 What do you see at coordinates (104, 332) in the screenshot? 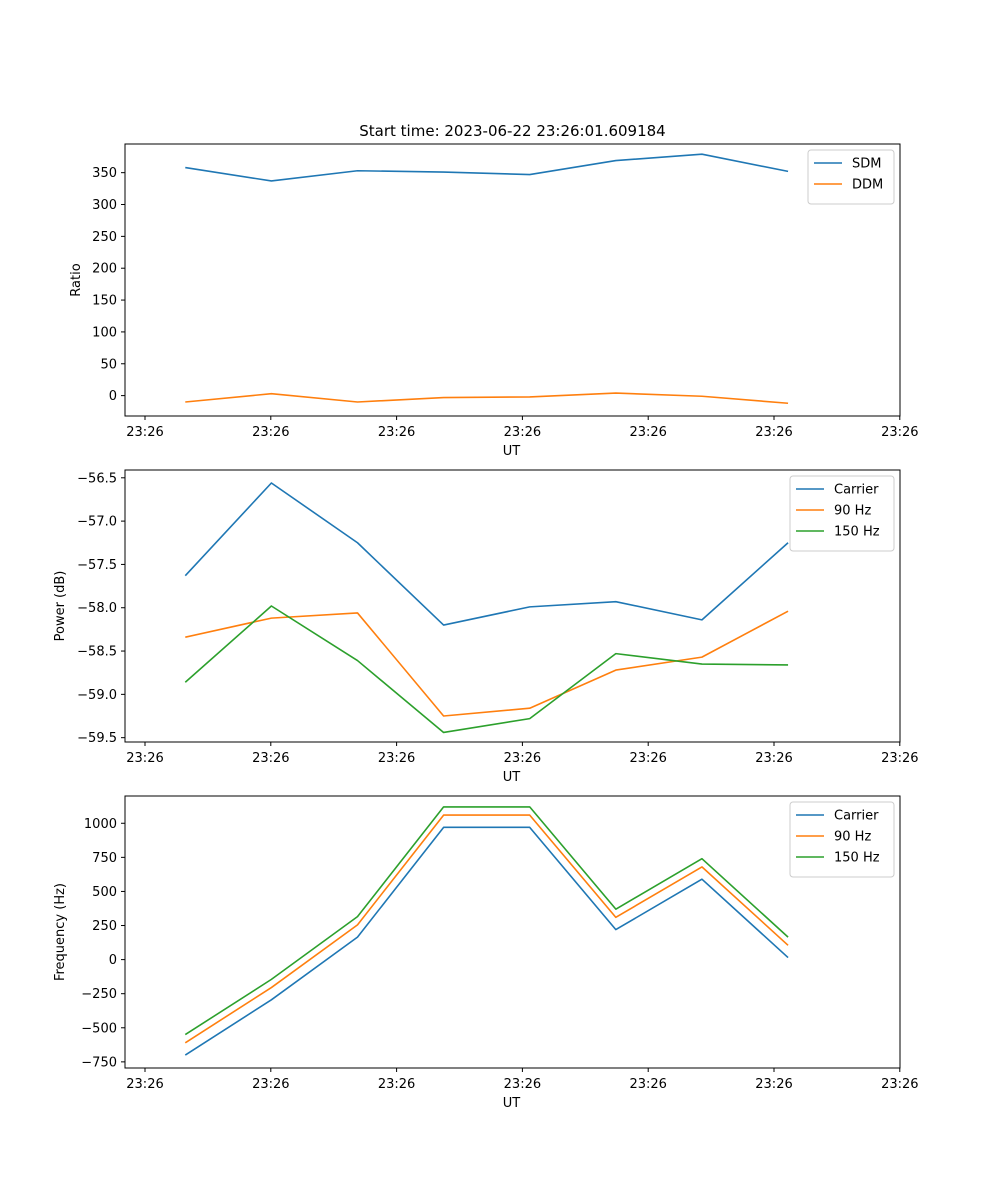
I see `ratio-ytick-label: 100` at bounding box center [104, 332].